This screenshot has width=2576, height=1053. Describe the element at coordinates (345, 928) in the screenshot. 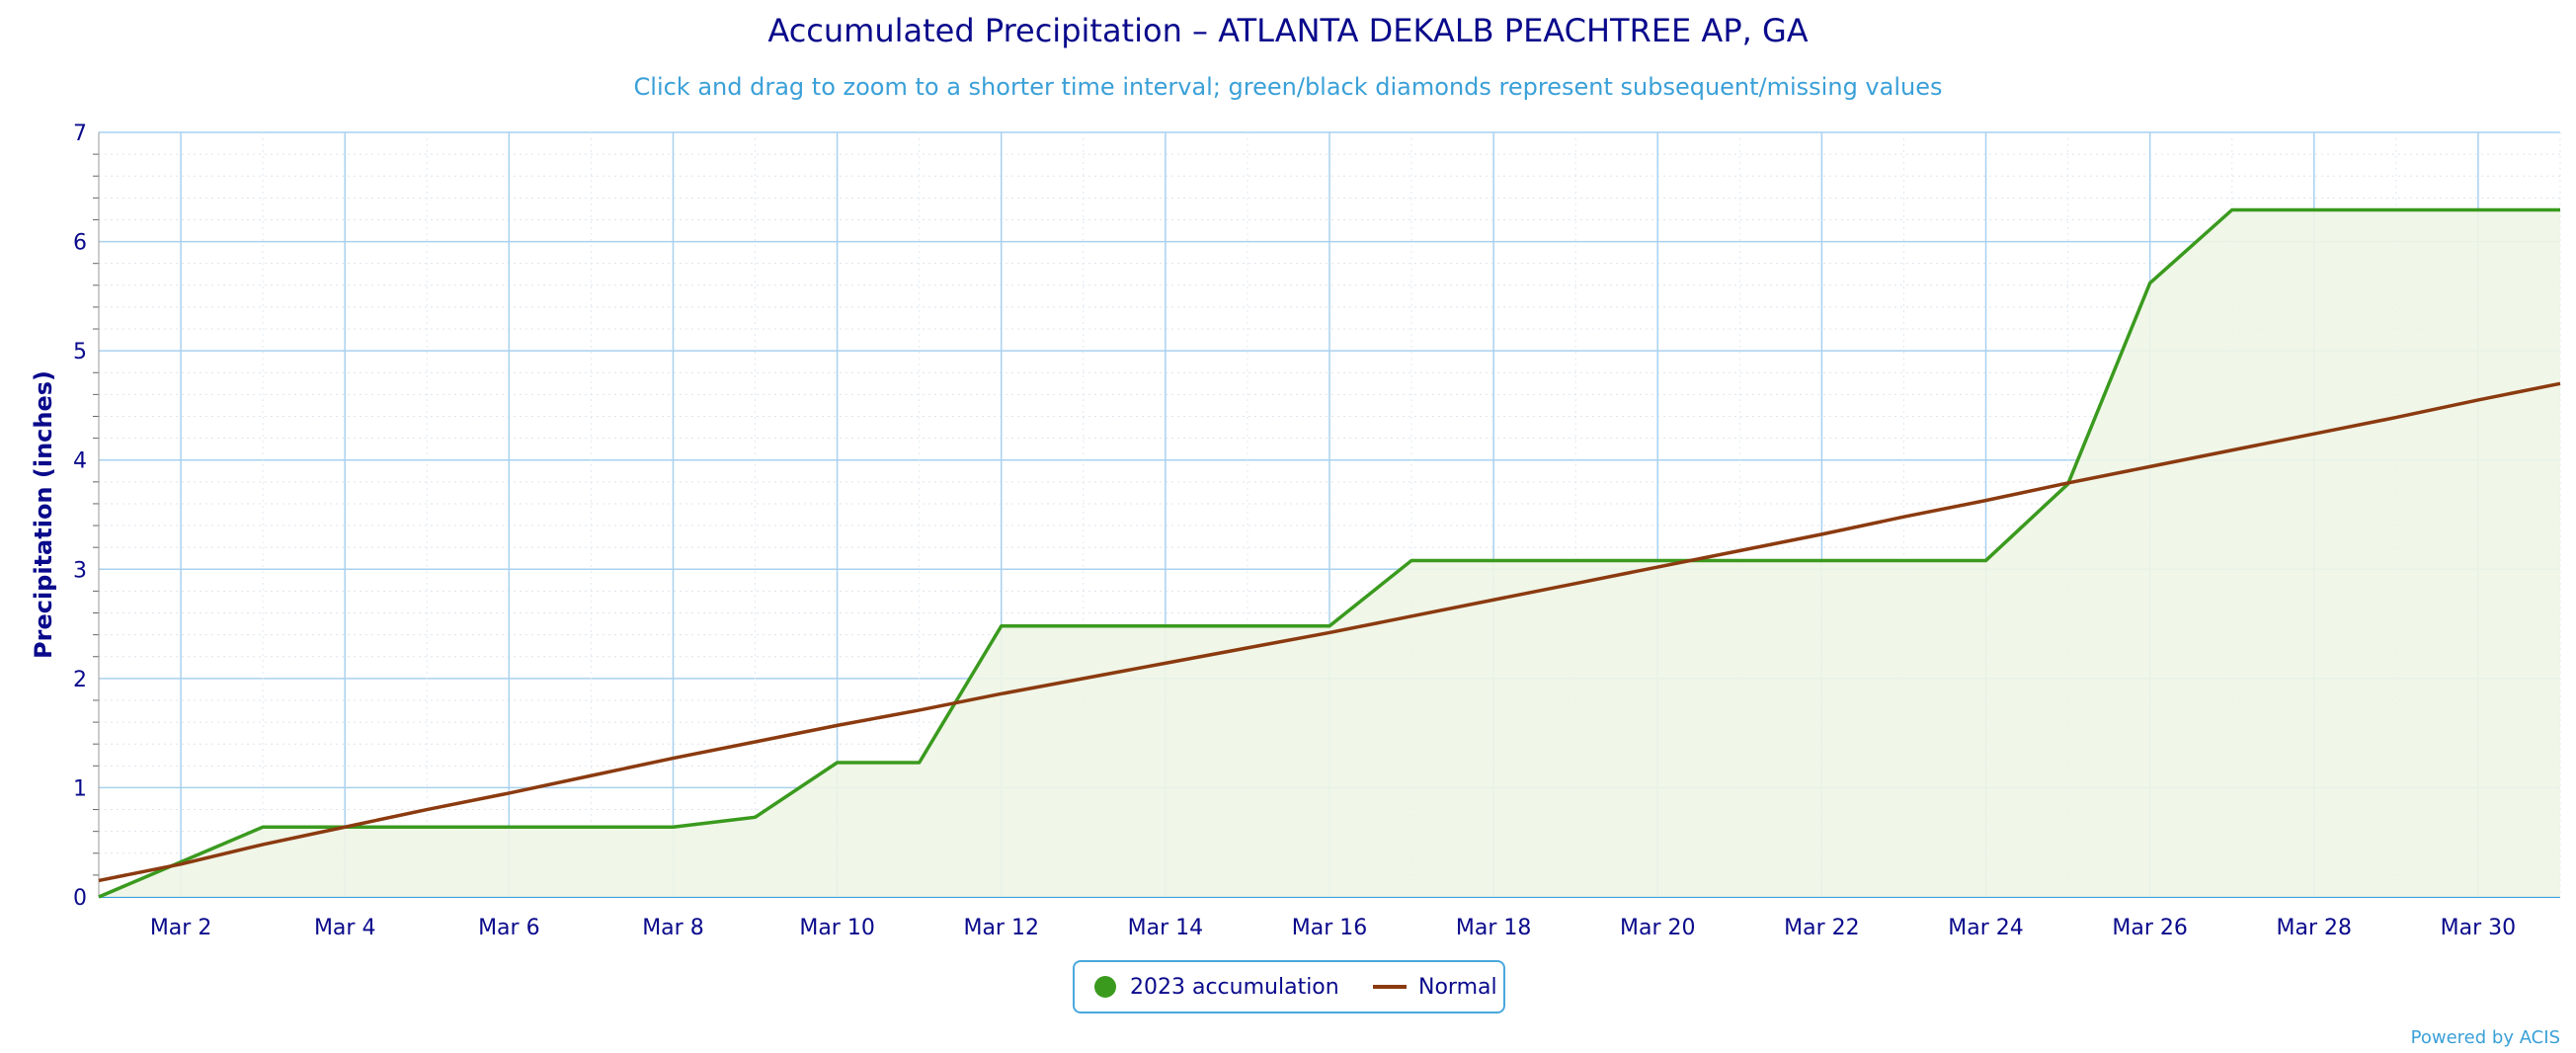

I see `x-tick-label: Mar 4` at that location.